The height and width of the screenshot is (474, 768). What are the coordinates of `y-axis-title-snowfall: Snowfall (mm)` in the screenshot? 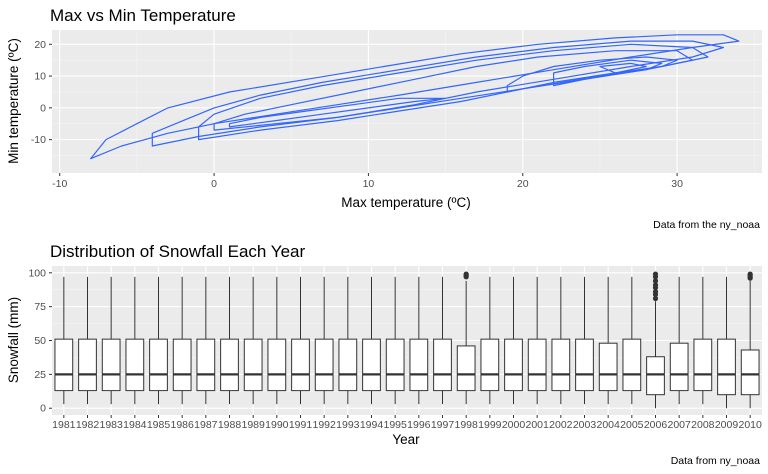 It's located at (13, 340).